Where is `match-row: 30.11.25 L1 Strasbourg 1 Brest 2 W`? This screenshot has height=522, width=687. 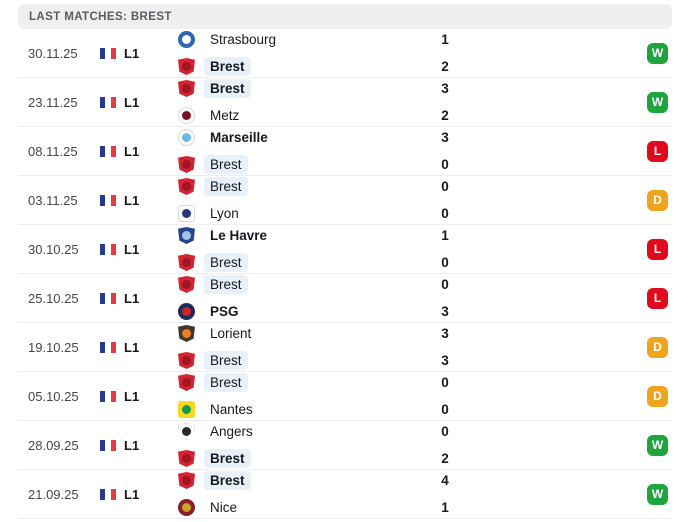
match-row: 30.11.25 L1 Strasbourg 1 Brest 2 W is located at coordinates (345, 53).